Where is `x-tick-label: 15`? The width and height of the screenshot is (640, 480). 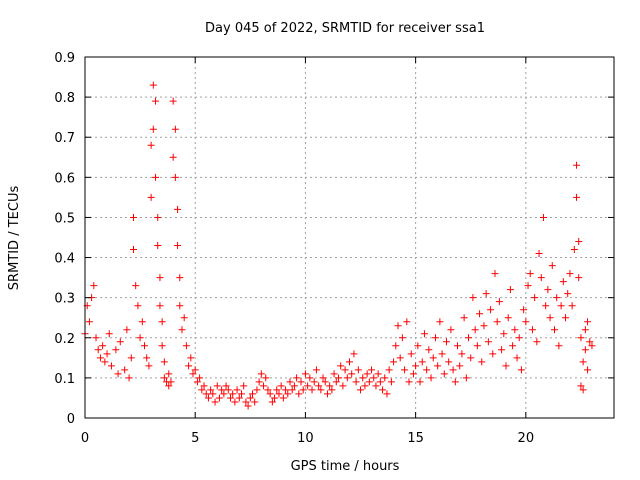
x-tick-label: 15 is located at coordinates (415, 438).